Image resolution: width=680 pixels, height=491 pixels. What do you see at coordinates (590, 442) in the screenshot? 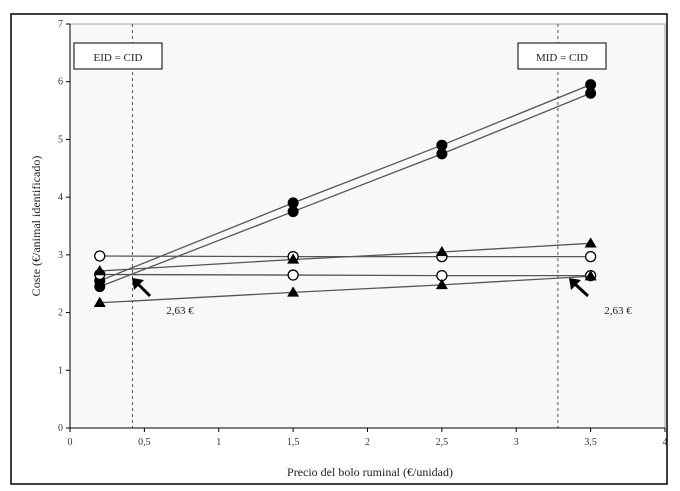
I see `x-tick-label: 3,5` at bounding box center [590, 442].